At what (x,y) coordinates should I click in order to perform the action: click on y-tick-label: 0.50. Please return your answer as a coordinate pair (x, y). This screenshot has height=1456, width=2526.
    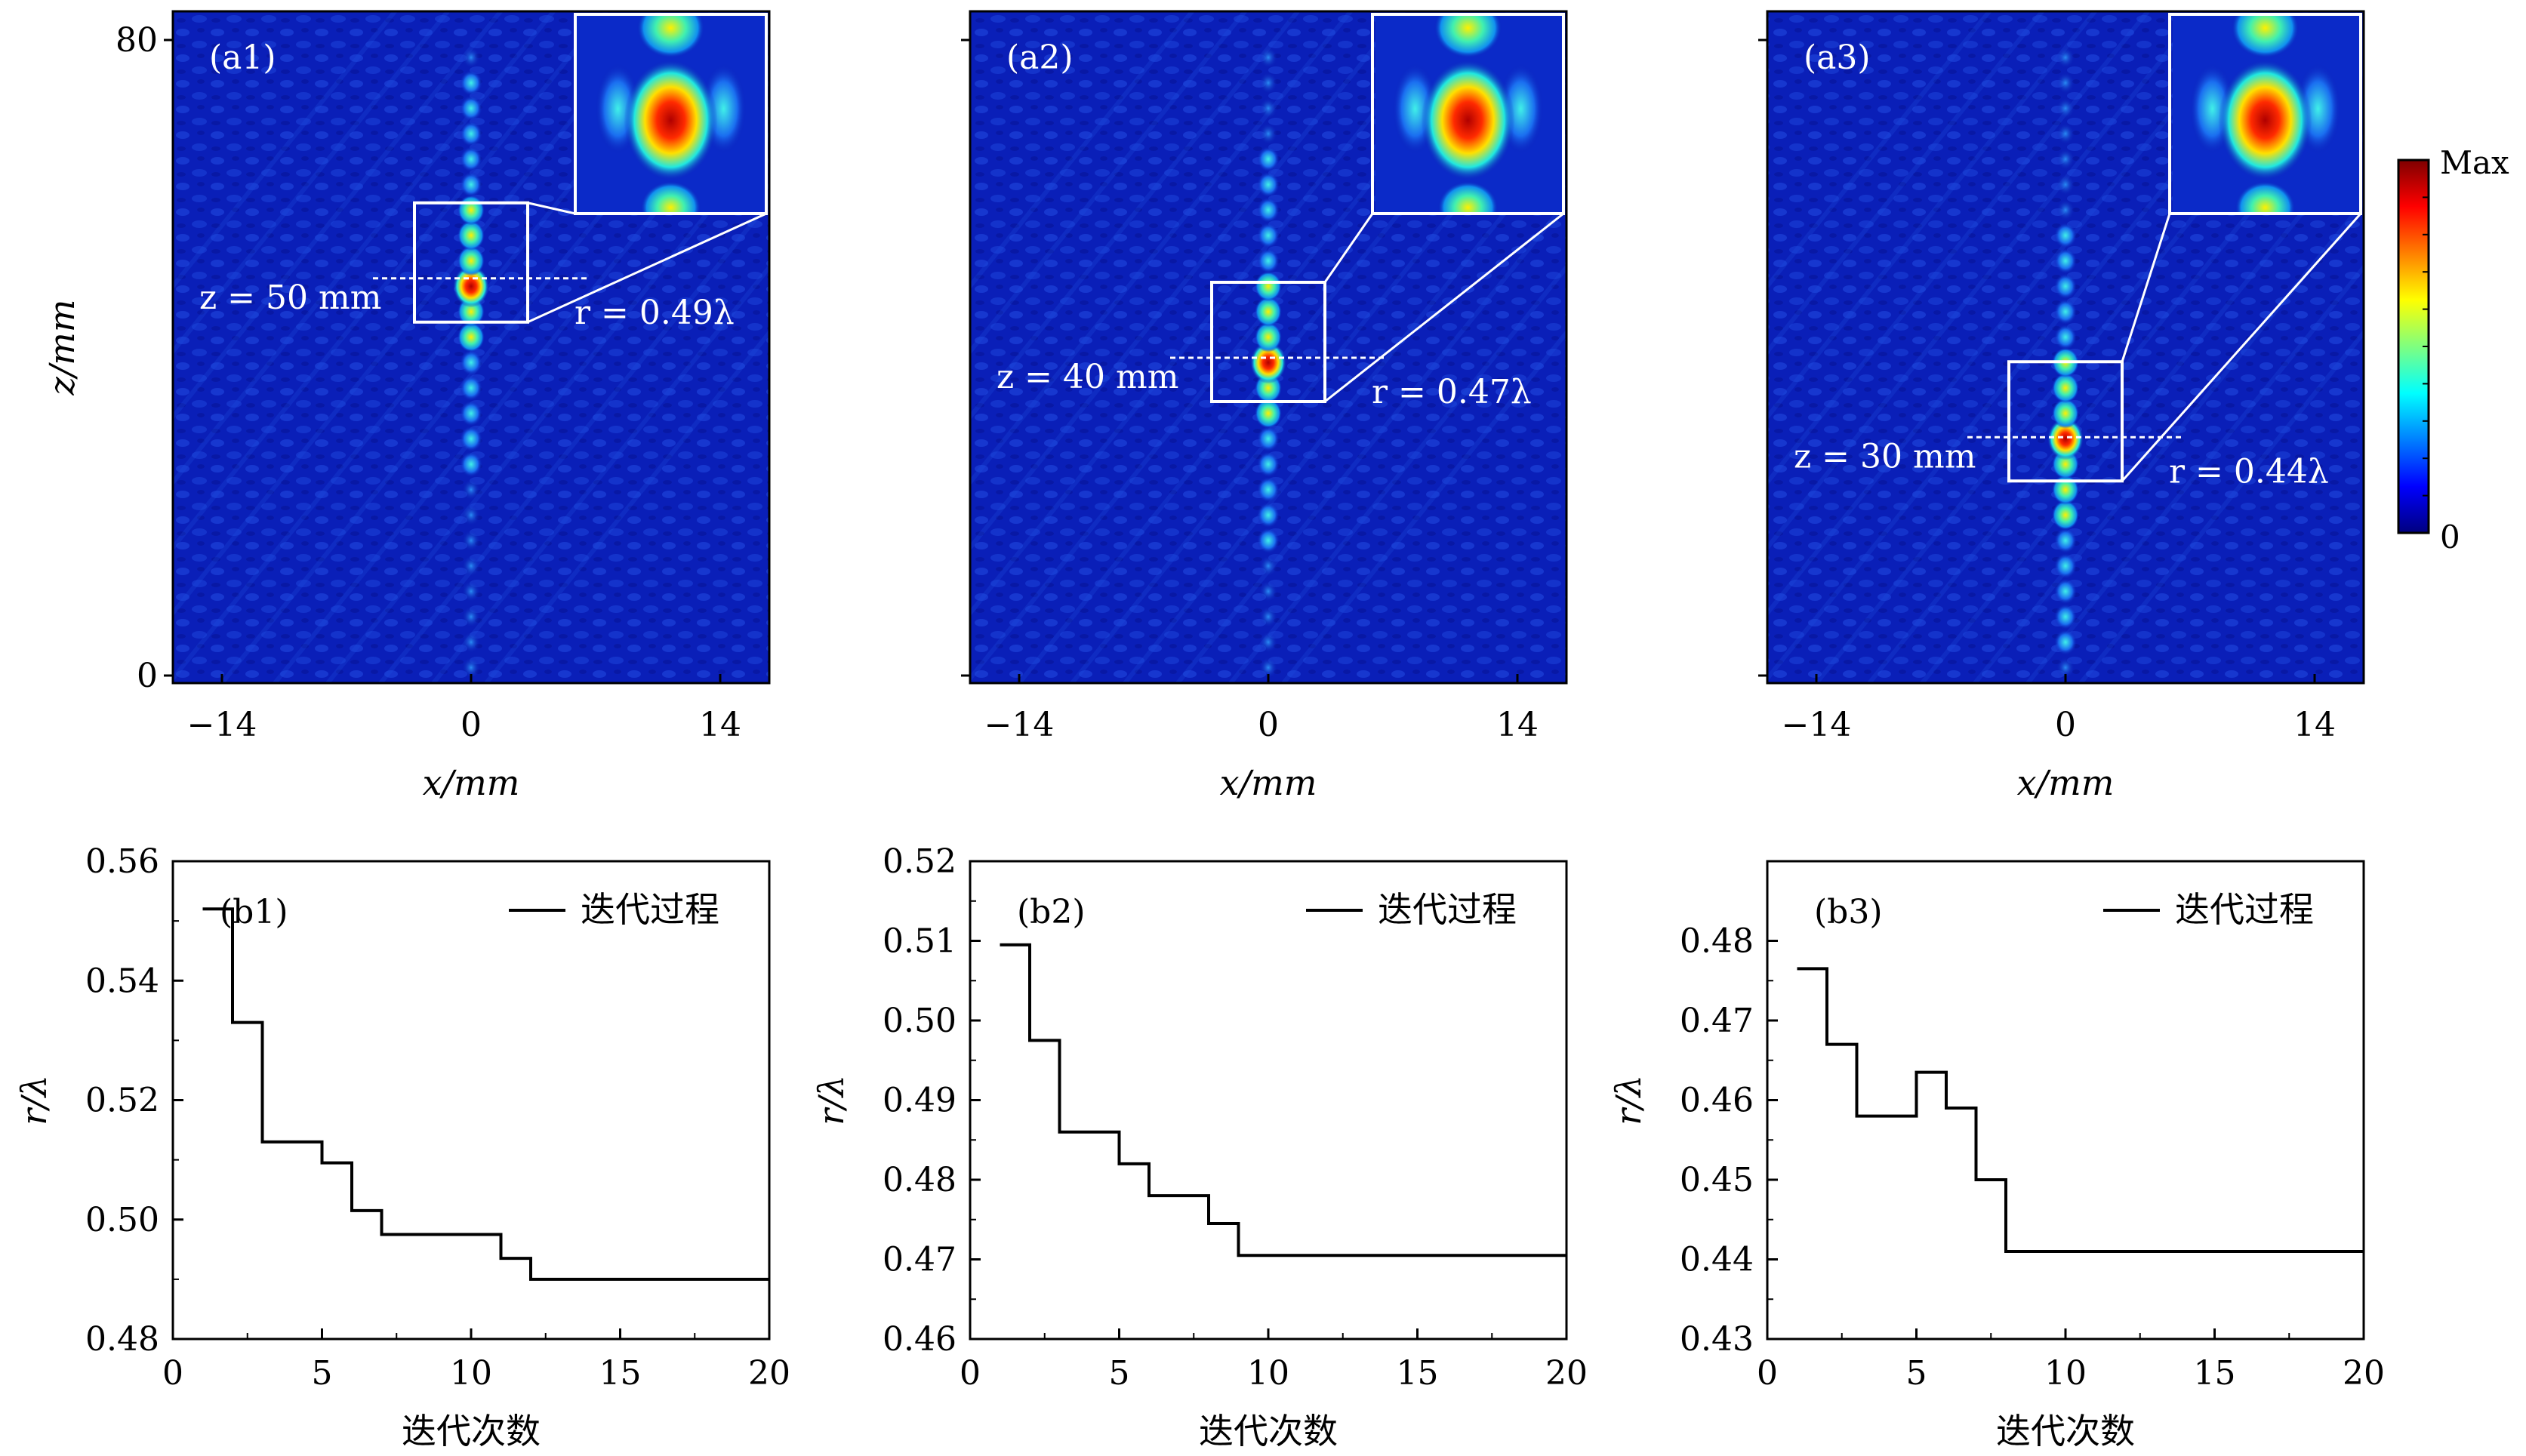
    Looking at the image, I should click on (122, 1220).